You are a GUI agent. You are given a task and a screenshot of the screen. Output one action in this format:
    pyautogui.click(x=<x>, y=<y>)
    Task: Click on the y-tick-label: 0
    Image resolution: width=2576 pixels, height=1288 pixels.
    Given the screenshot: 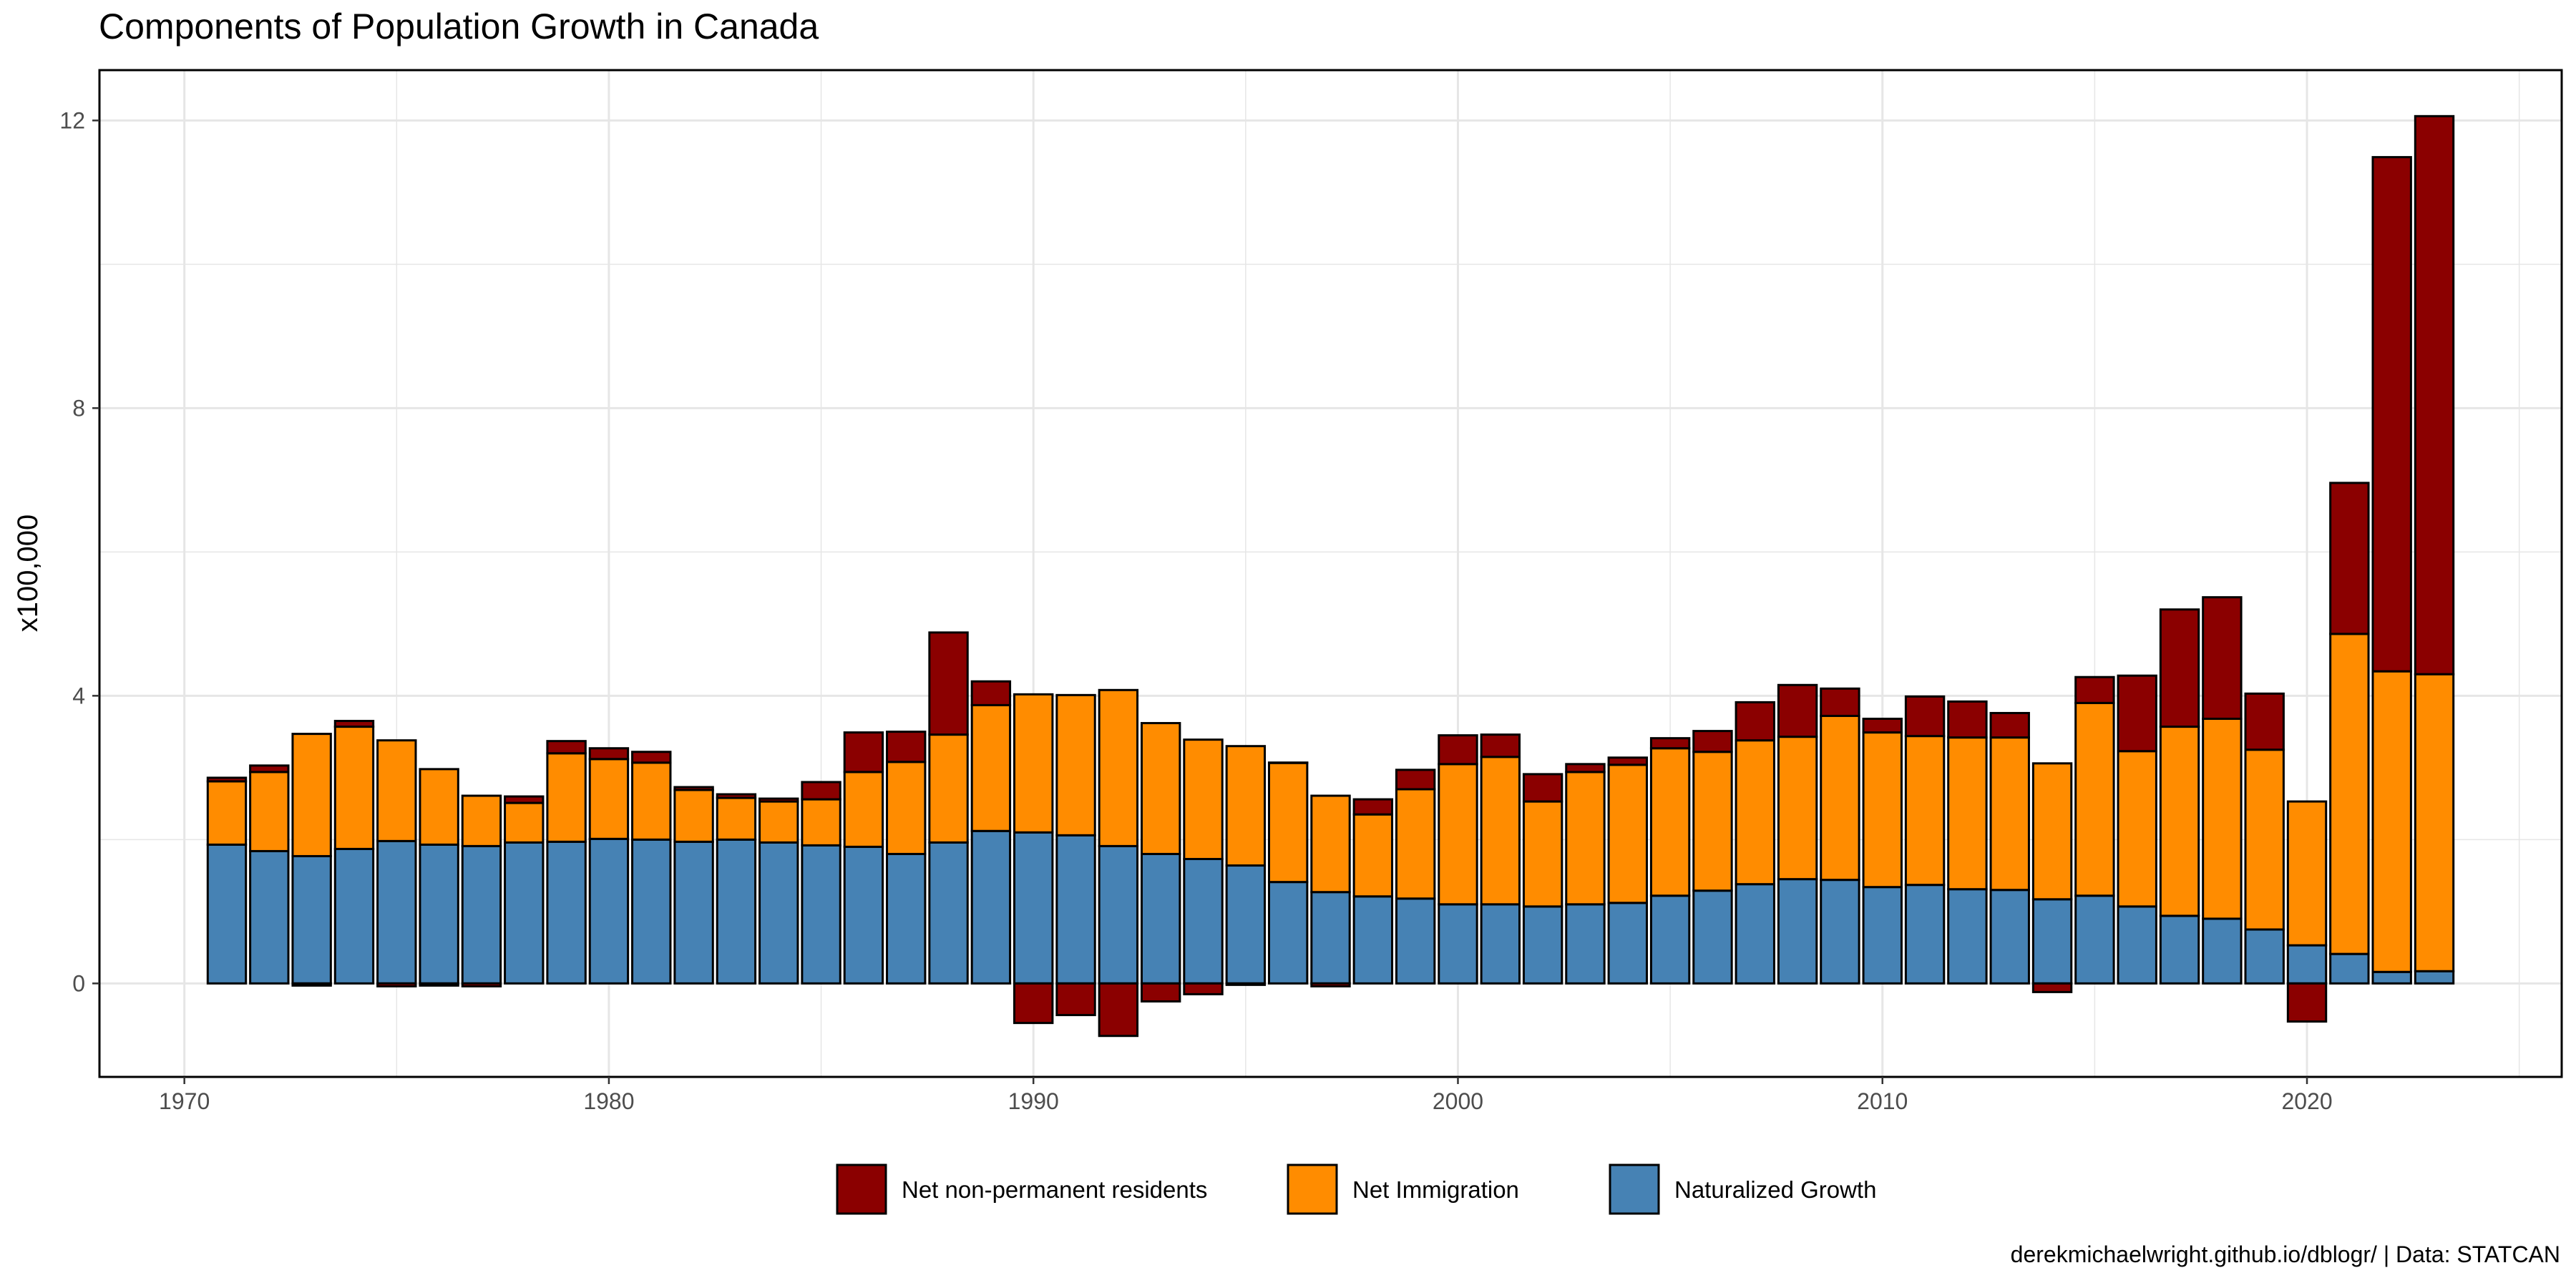 What is the action you would take?
    pyautogui.click(x=78, y=983)
    